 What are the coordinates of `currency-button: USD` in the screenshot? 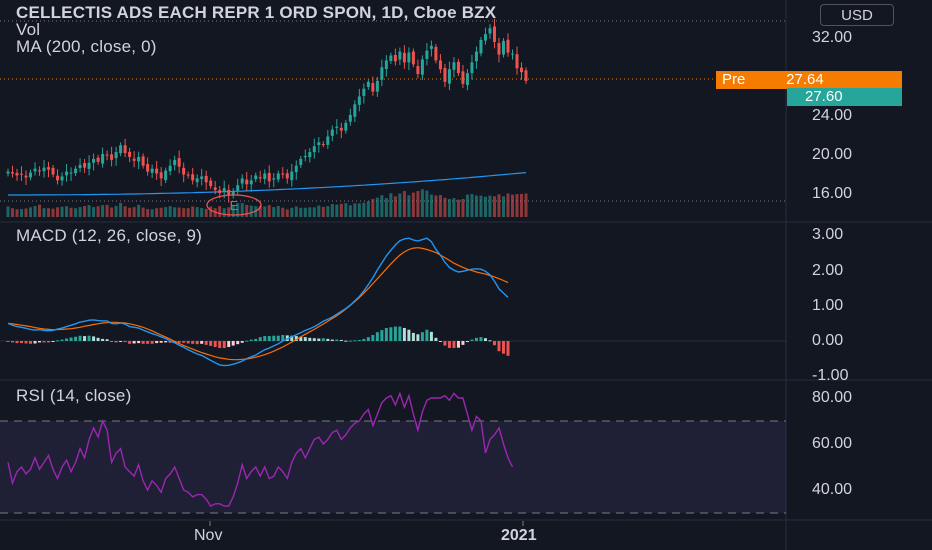 It's located at (857, 15).